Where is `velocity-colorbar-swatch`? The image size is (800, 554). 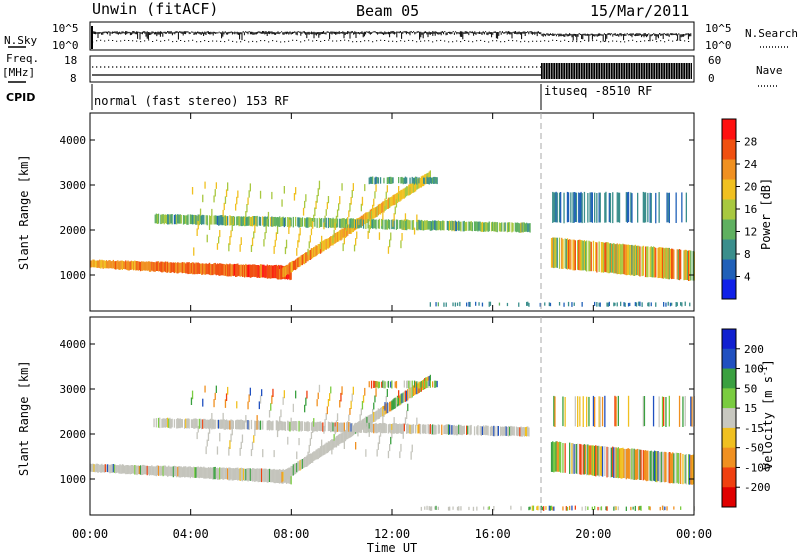 velocity-colorbar-swatch is located at coordinates (729, 359).